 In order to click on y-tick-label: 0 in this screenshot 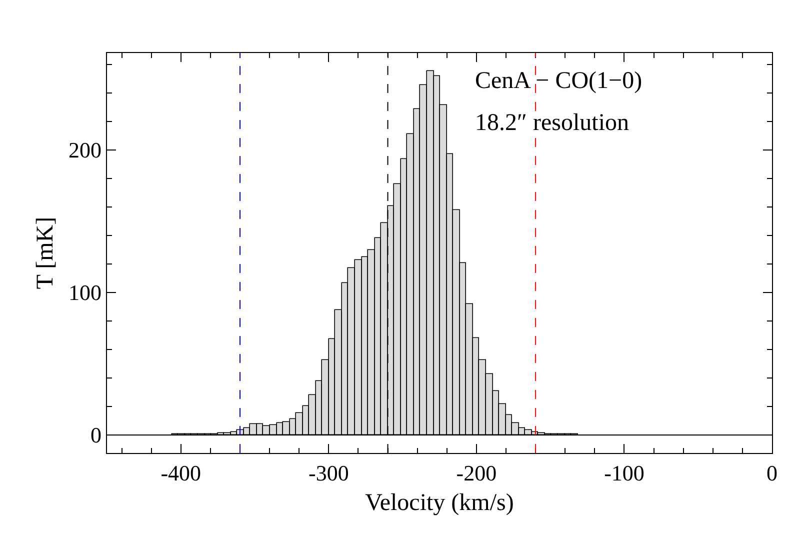, I will do `click(96, 435)`.